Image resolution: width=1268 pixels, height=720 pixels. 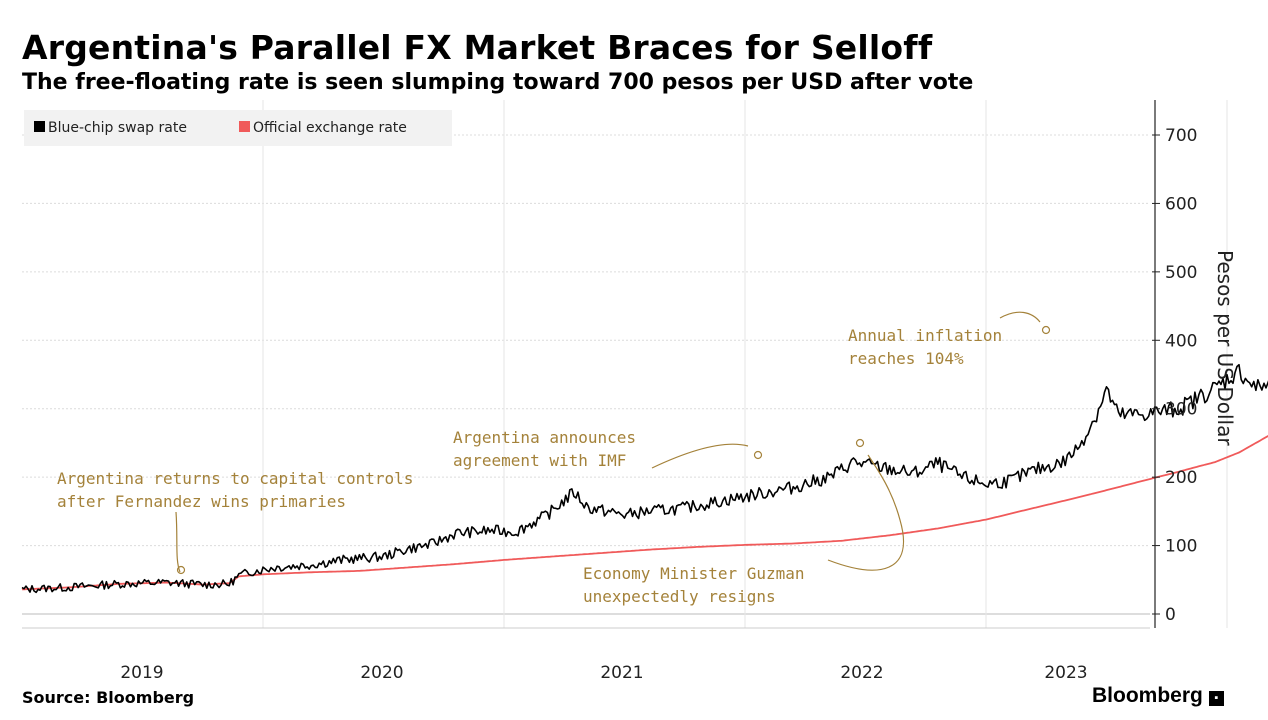 What do you see at coordinates (586, 655) in the screenshot?
I see `x-axis: 2019 2020 2021 2022 2023` at bounding box center [586, 655].